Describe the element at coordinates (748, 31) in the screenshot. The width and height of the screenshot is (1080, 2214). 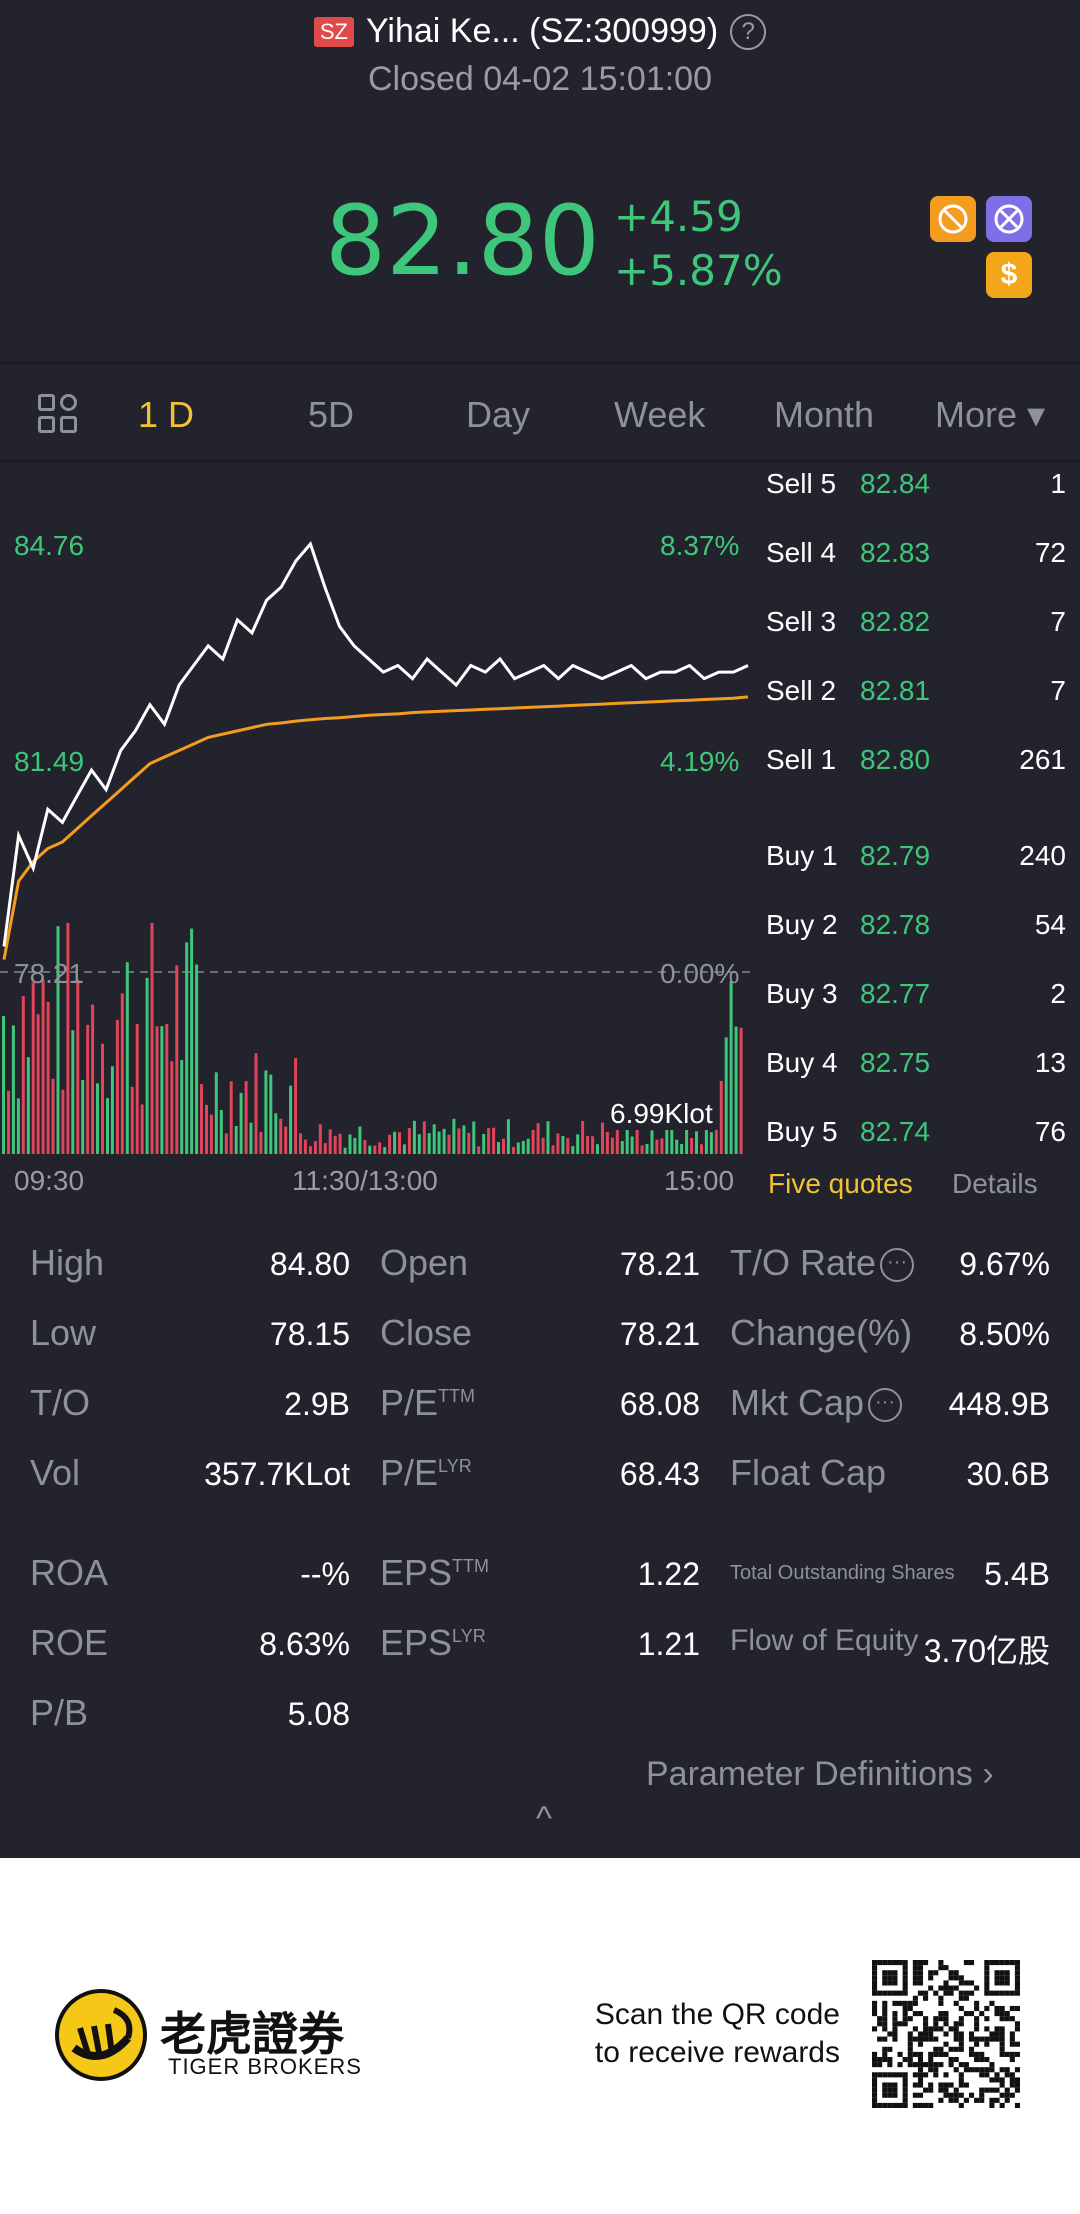
I see `help-icon: ?` at that location.